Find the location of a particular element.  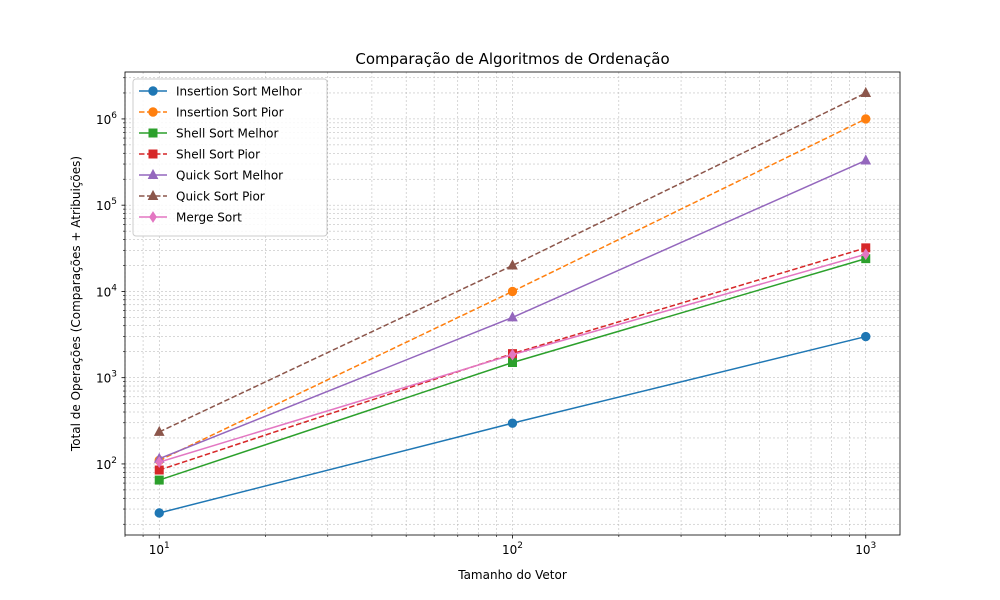

x-tick-label: 10³ is located at coordinates (865, 549).